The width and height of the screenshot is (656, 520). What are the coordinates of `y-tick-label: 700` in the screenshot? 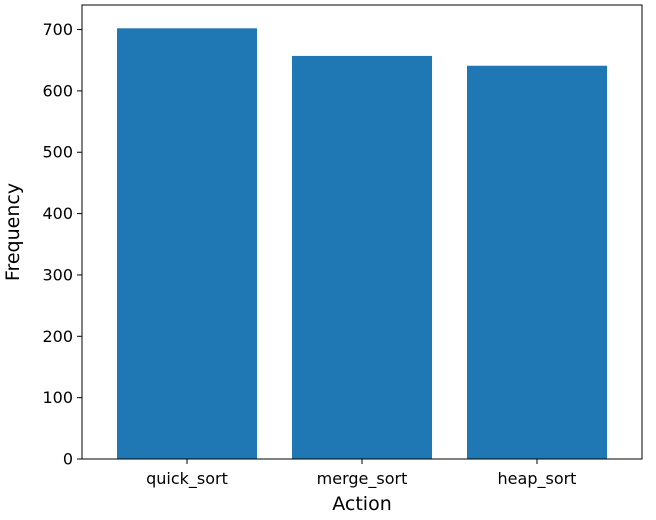 It's located at (57, 29).